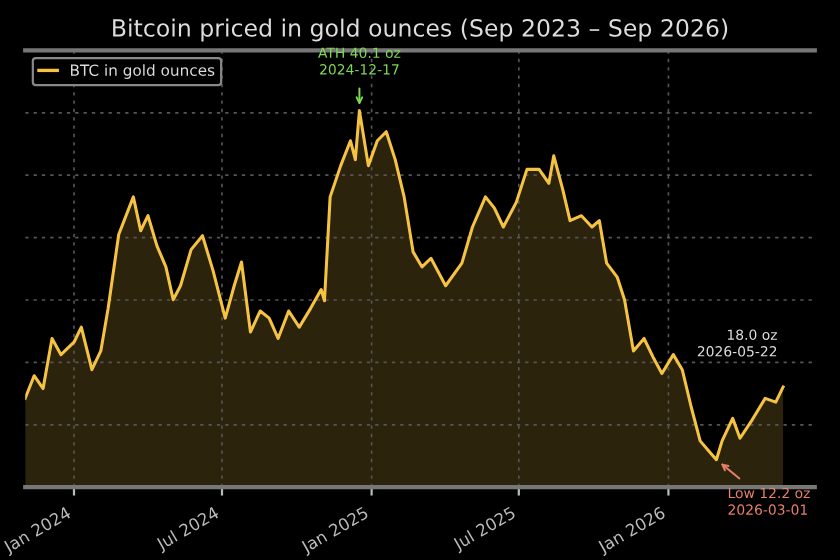 The height and width of the screenshot is (560, 840). Describe the element at coordinates (420, 30) in the screenshot. I see `chart-title: Bitcoin priced in gold ounces (Sep 2023 – Sep 2026)` at that location.